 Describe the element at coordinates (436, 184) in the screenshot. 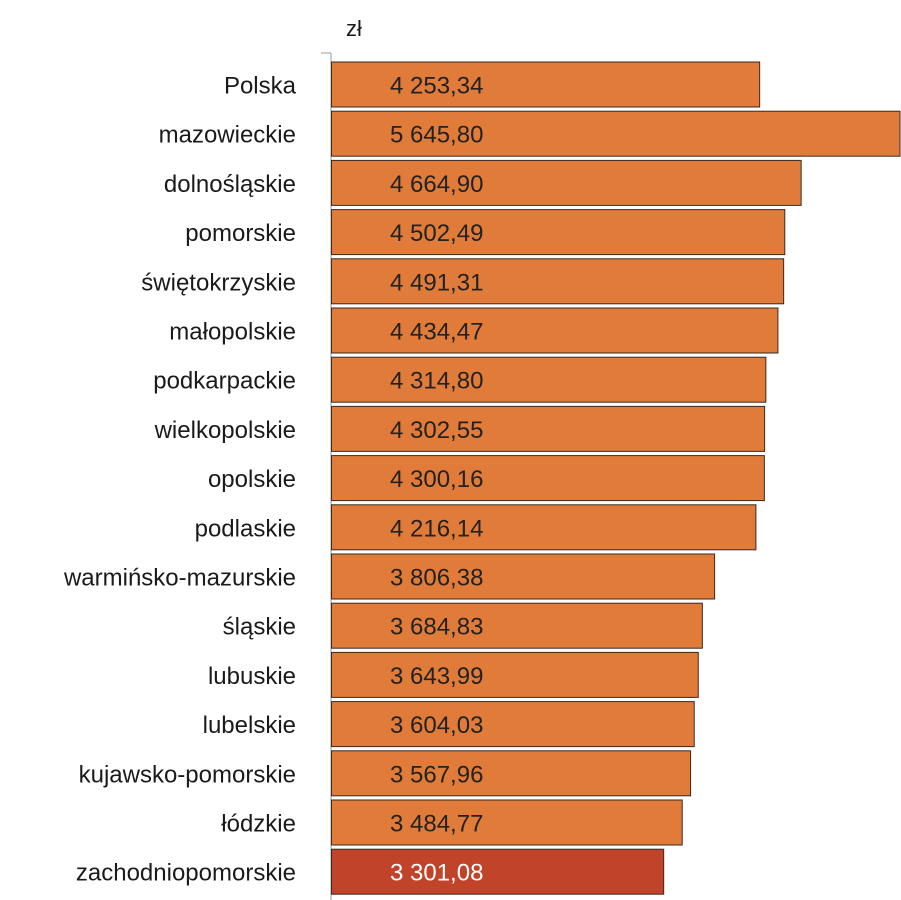

I see `value-label: 4 664,90` at that location.